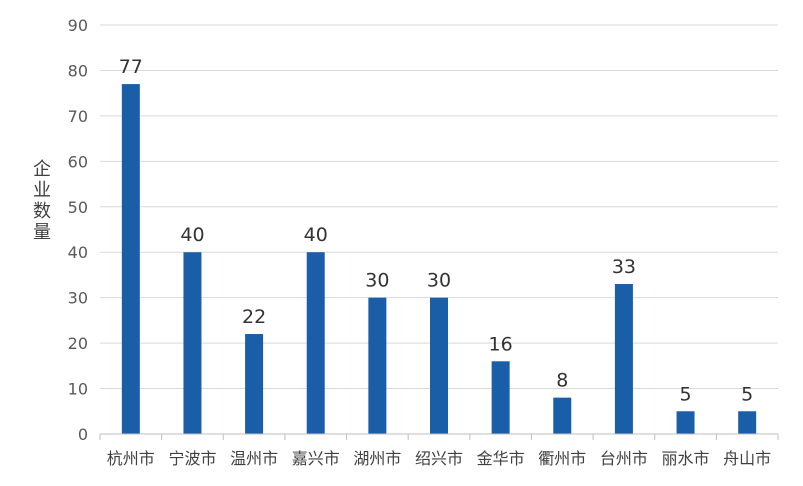  I want to click on x-tick-label: 温州市, so click(254, 458).